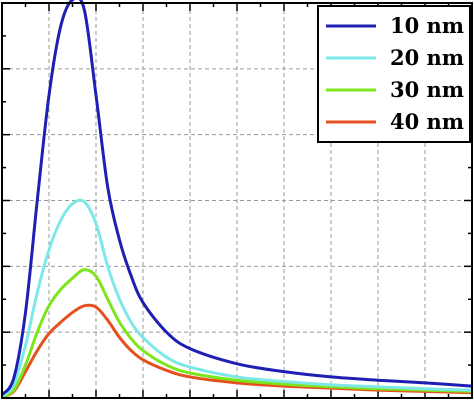 This screenshot has width=474, height=403. I want to click on legend: 10 nm 20 nm 30 nm 40 nm, so click(394, 74).